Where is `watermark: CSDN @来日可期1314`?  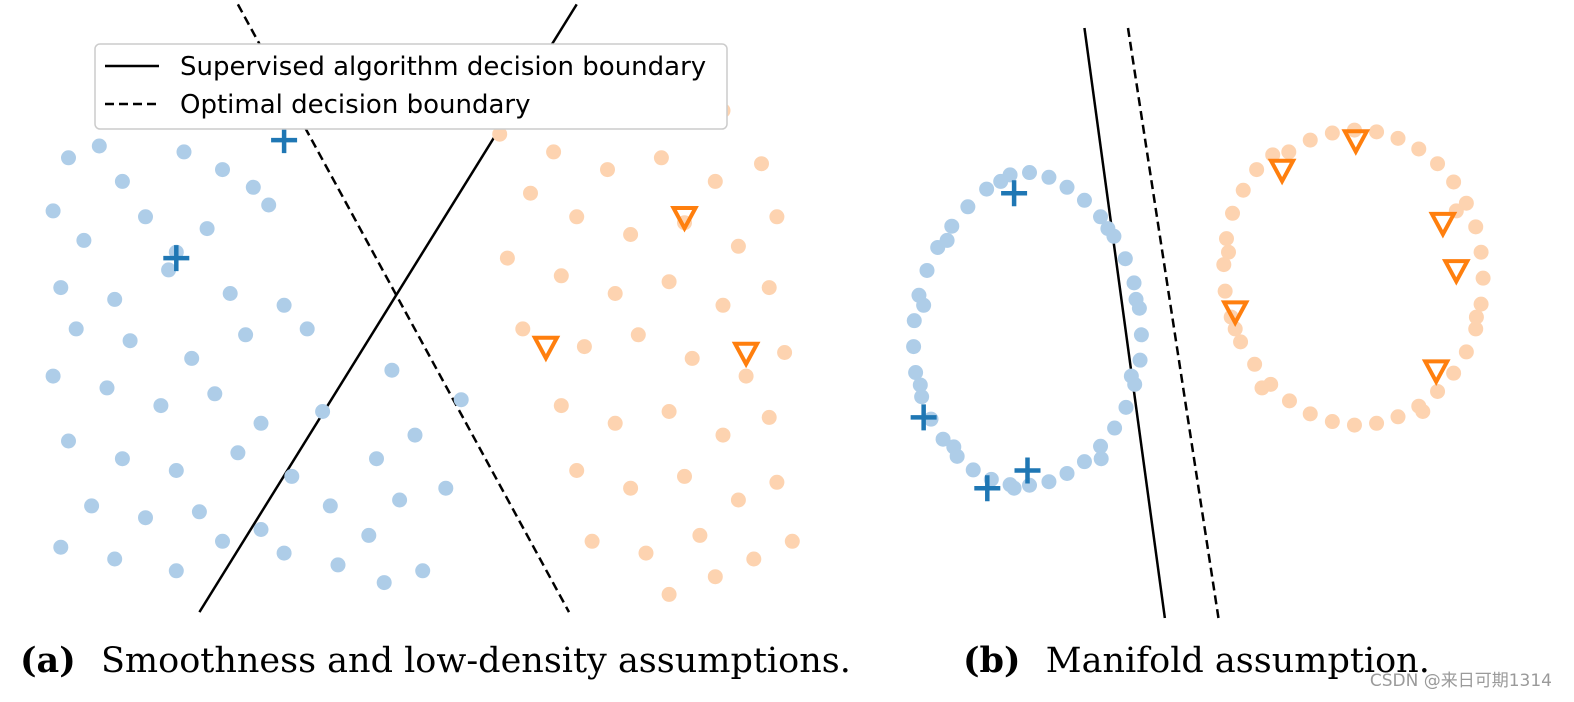 watermark: CSDN @来日可期1314 is located at coordinates (1461, 681).